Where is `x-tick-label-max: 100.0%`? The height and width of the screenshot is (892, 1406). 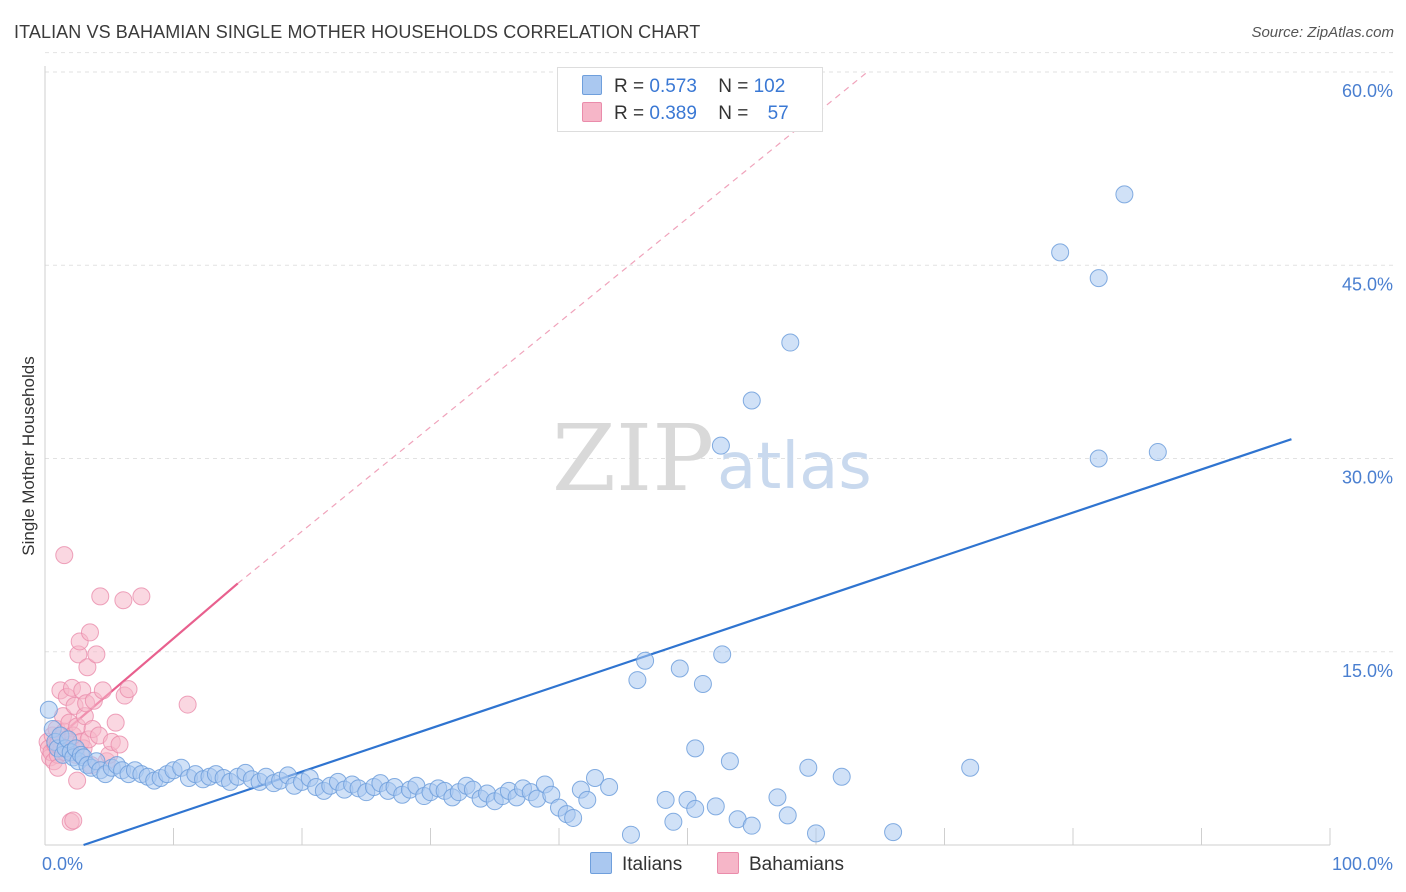 x-tick-label-max: 100.0% is located at coordinates (1362, 864).